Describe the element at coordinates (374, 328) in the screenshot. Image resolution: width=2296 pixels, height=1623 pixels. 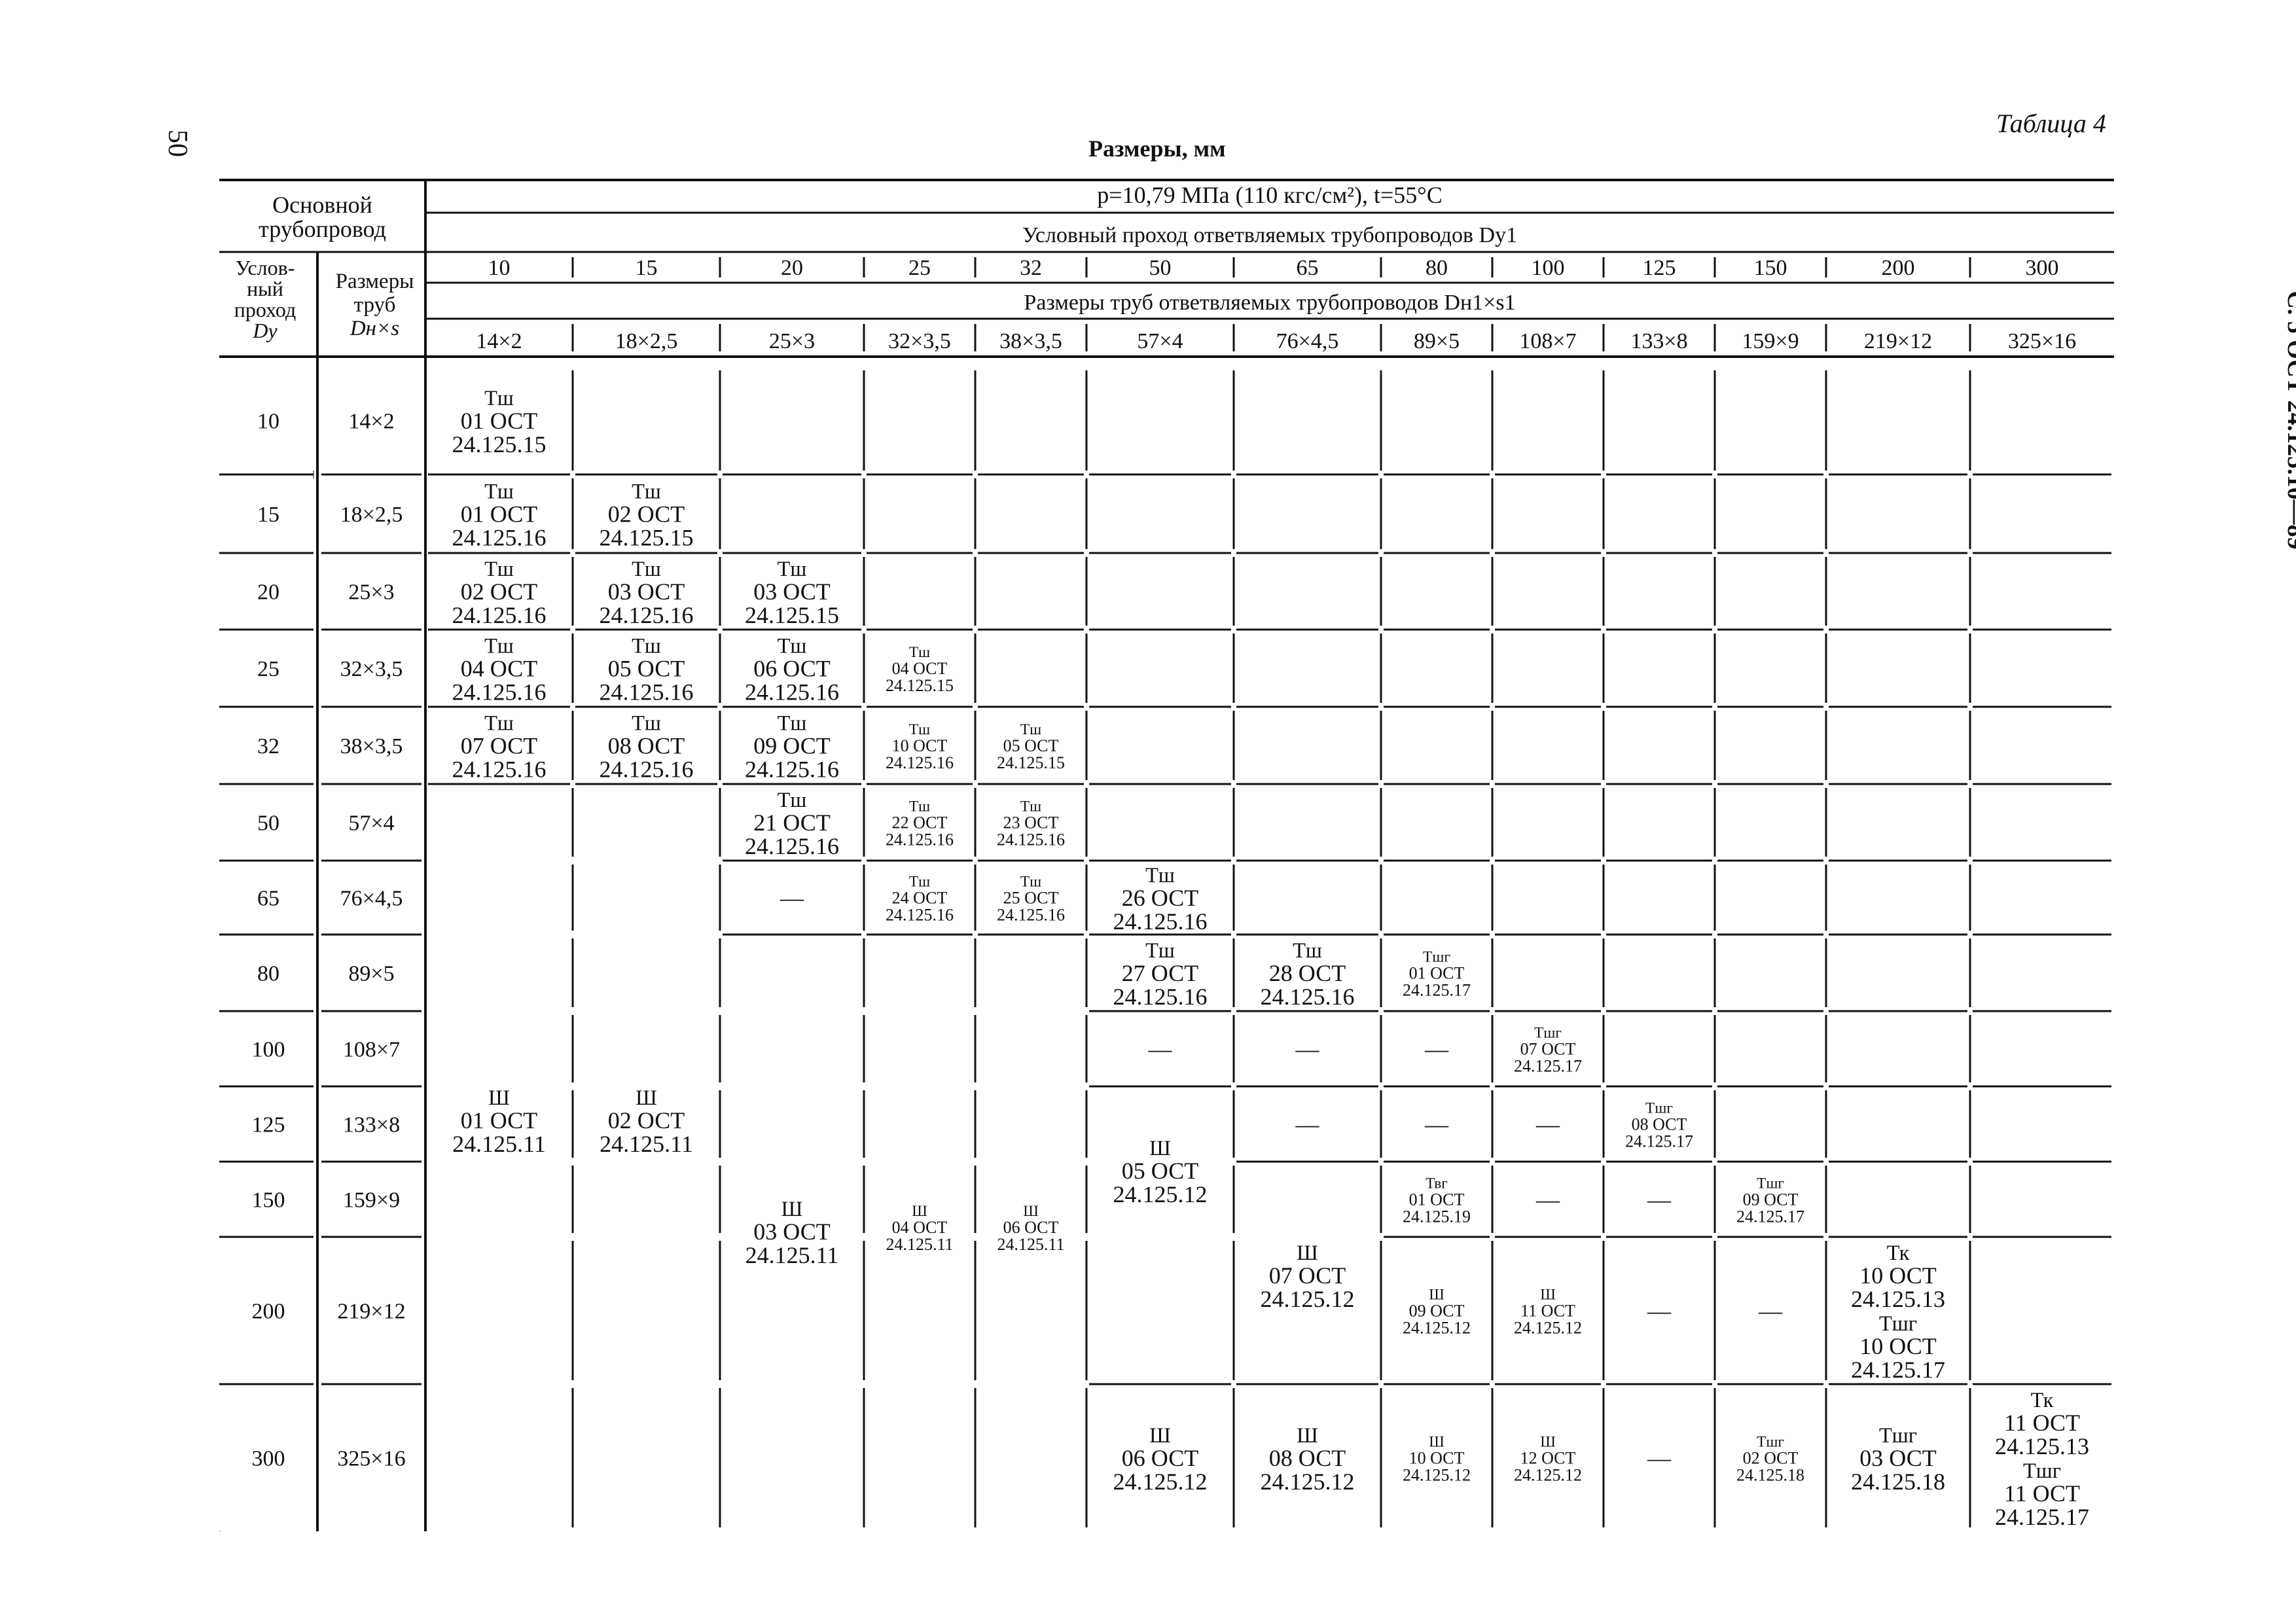
I see `size-header: Dн×s` at that location.